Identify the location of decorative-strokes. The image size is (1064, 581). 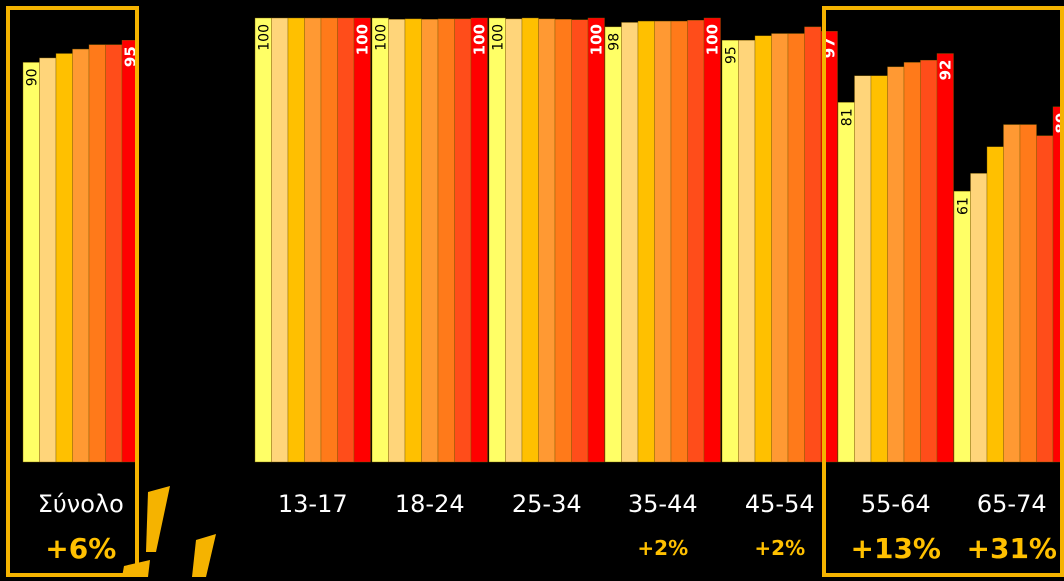
(169, 531).